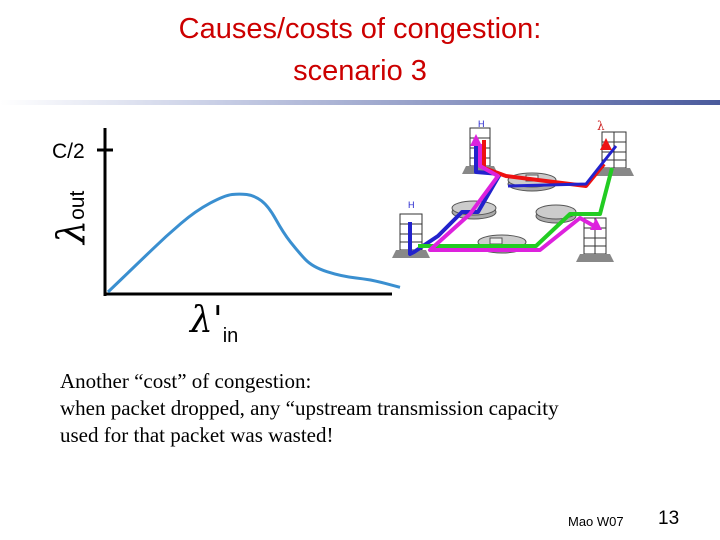 The height and width of the screenshot is (540, 720). Describe the element at coordinates (205, 320) in the screenshot. I see `x-axis-label-symbol: λ'` at that location.